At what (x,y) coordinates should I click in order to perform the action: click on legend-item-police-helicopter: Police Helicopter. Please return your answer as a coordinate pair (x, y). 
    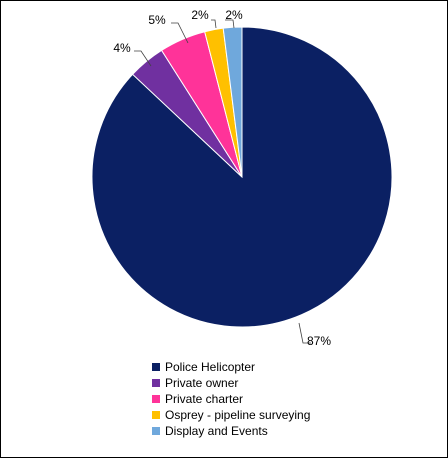
    Looking at the image, I should click on (231, 367).